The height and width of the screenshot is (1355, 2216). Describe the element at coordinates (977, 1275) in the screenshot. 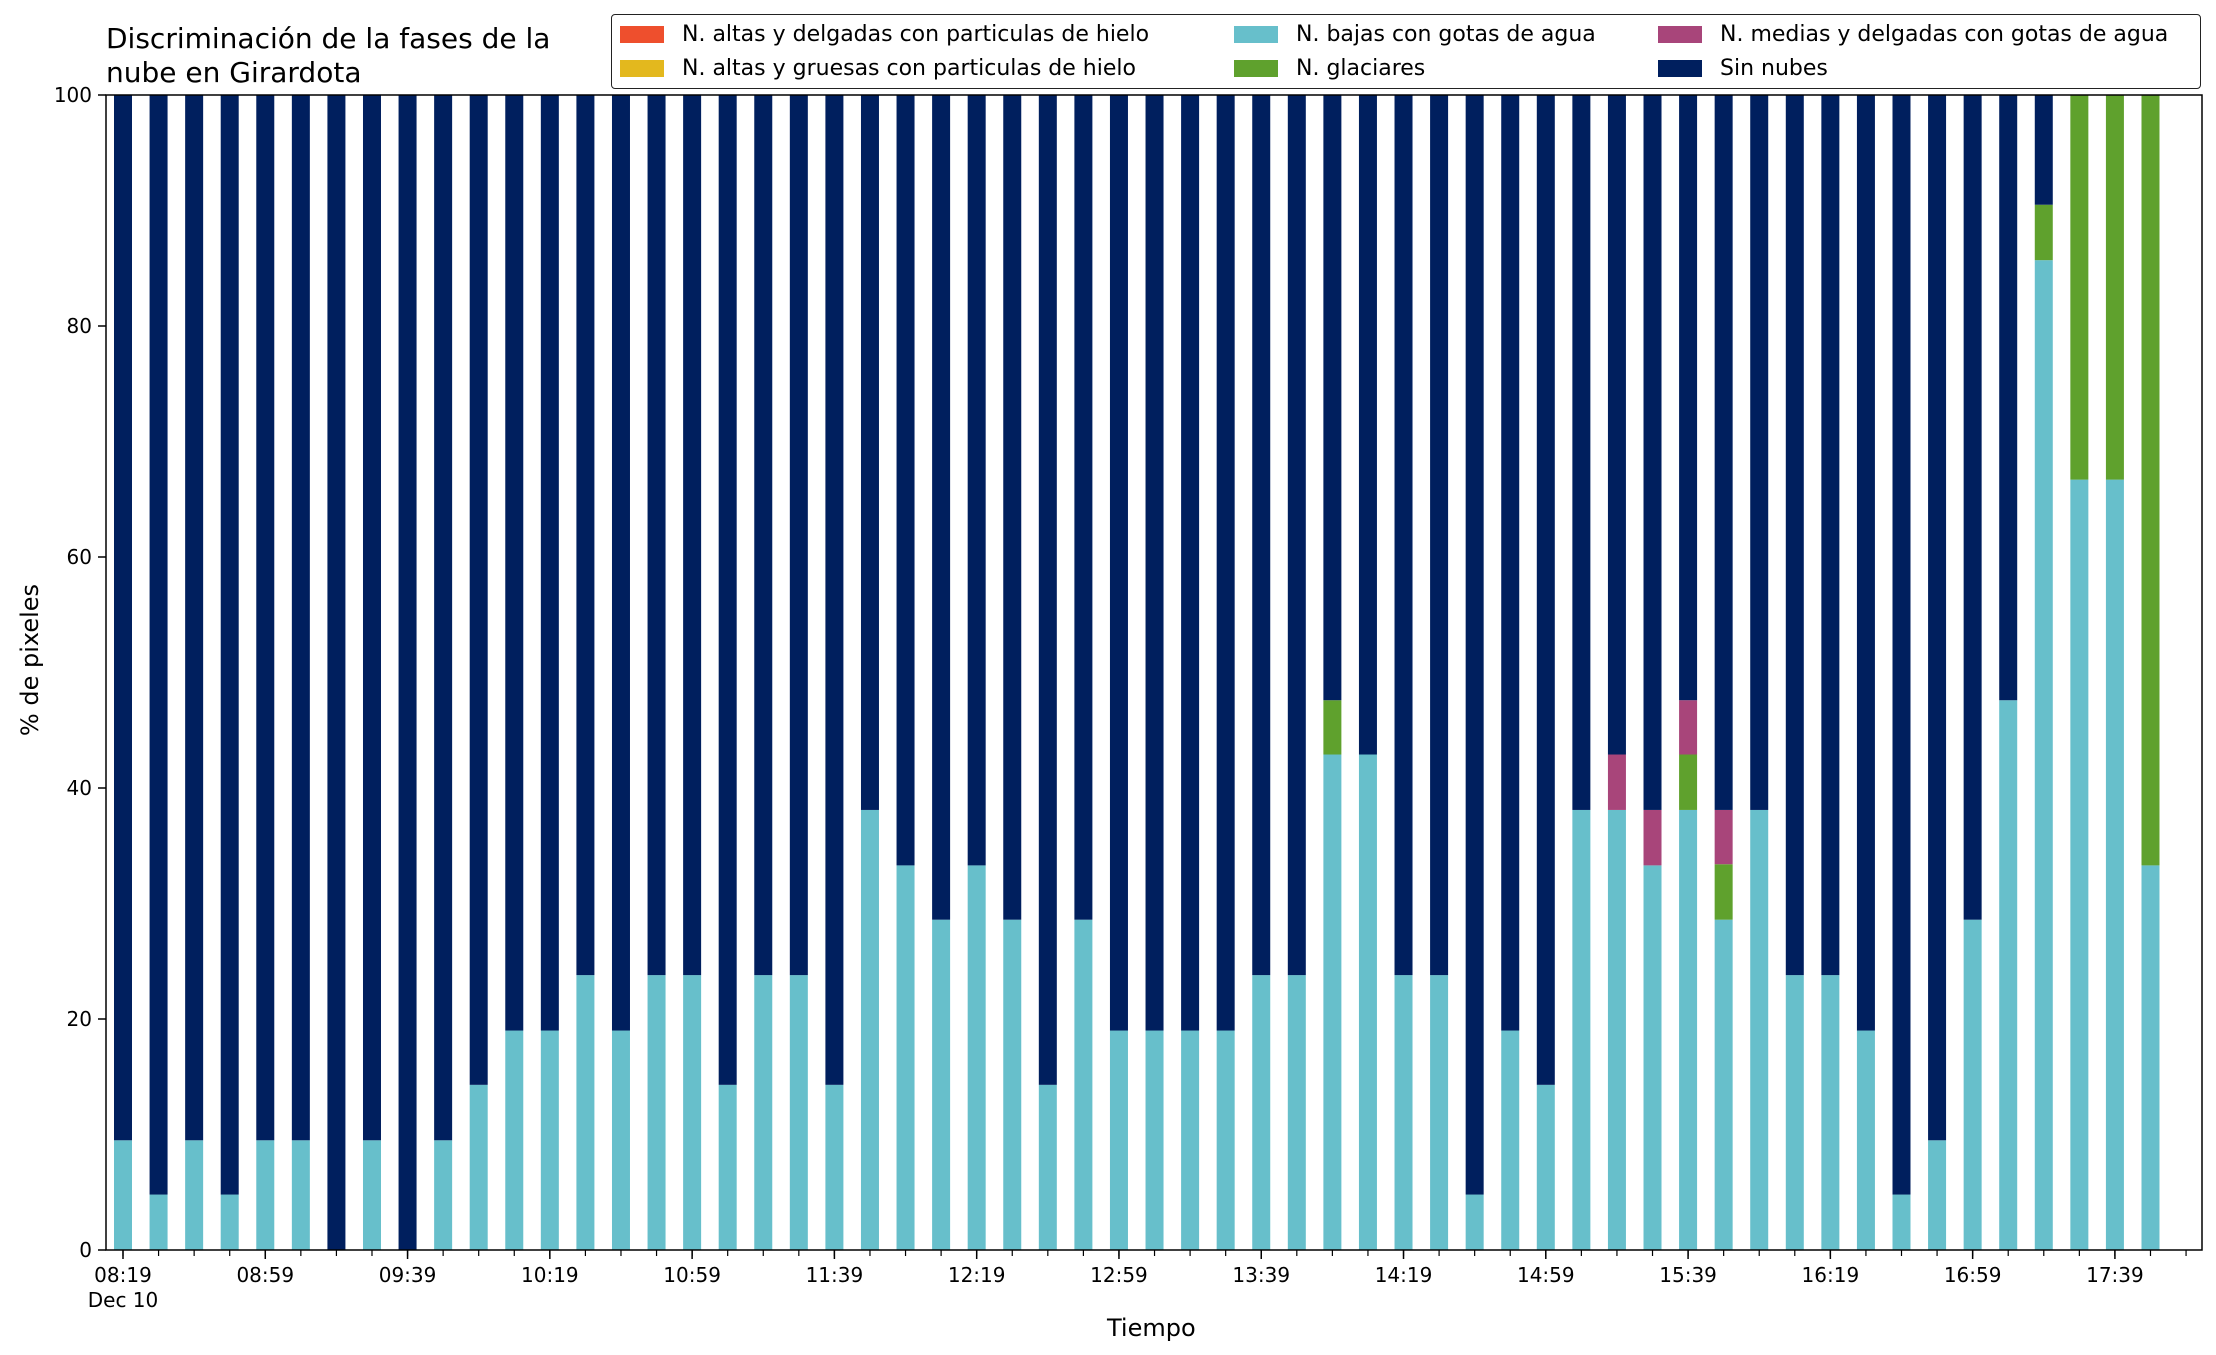

I see `x-tick-label: 12:19` at that location.